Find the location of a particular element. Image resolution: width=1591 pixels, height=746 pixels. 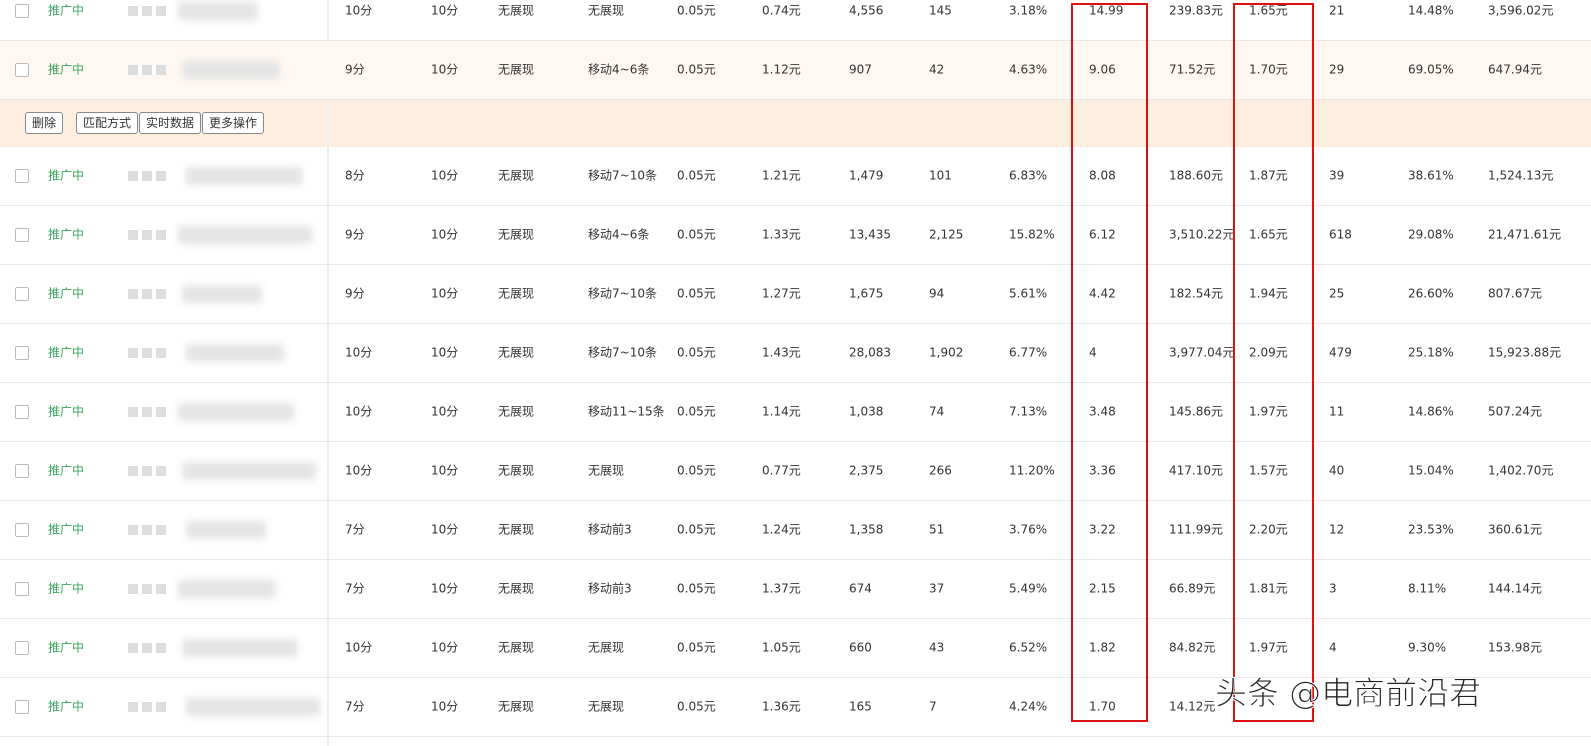

action-button: 更多操作 is located at coordinates (233, 123).